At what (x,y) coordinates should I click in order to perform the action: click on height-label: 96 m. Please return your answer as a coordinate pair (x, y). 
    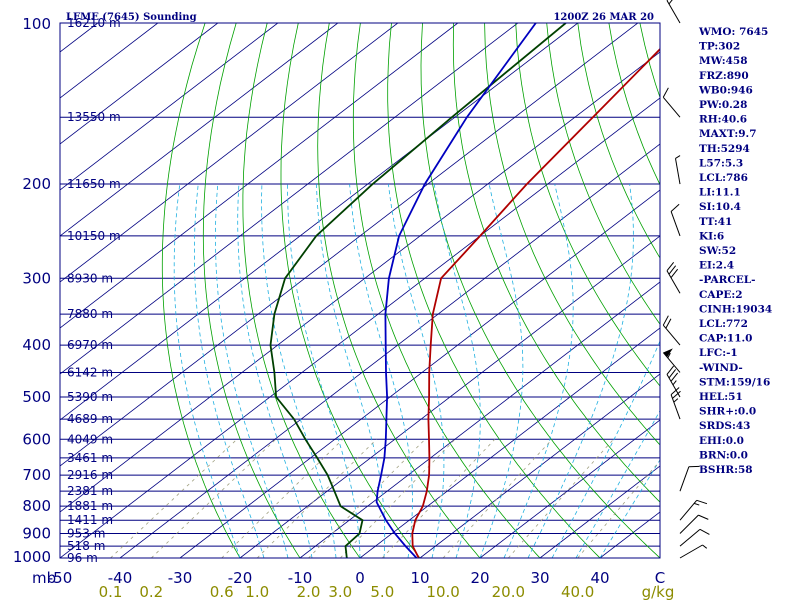
    Looking at the image, I should click on (82, 558).